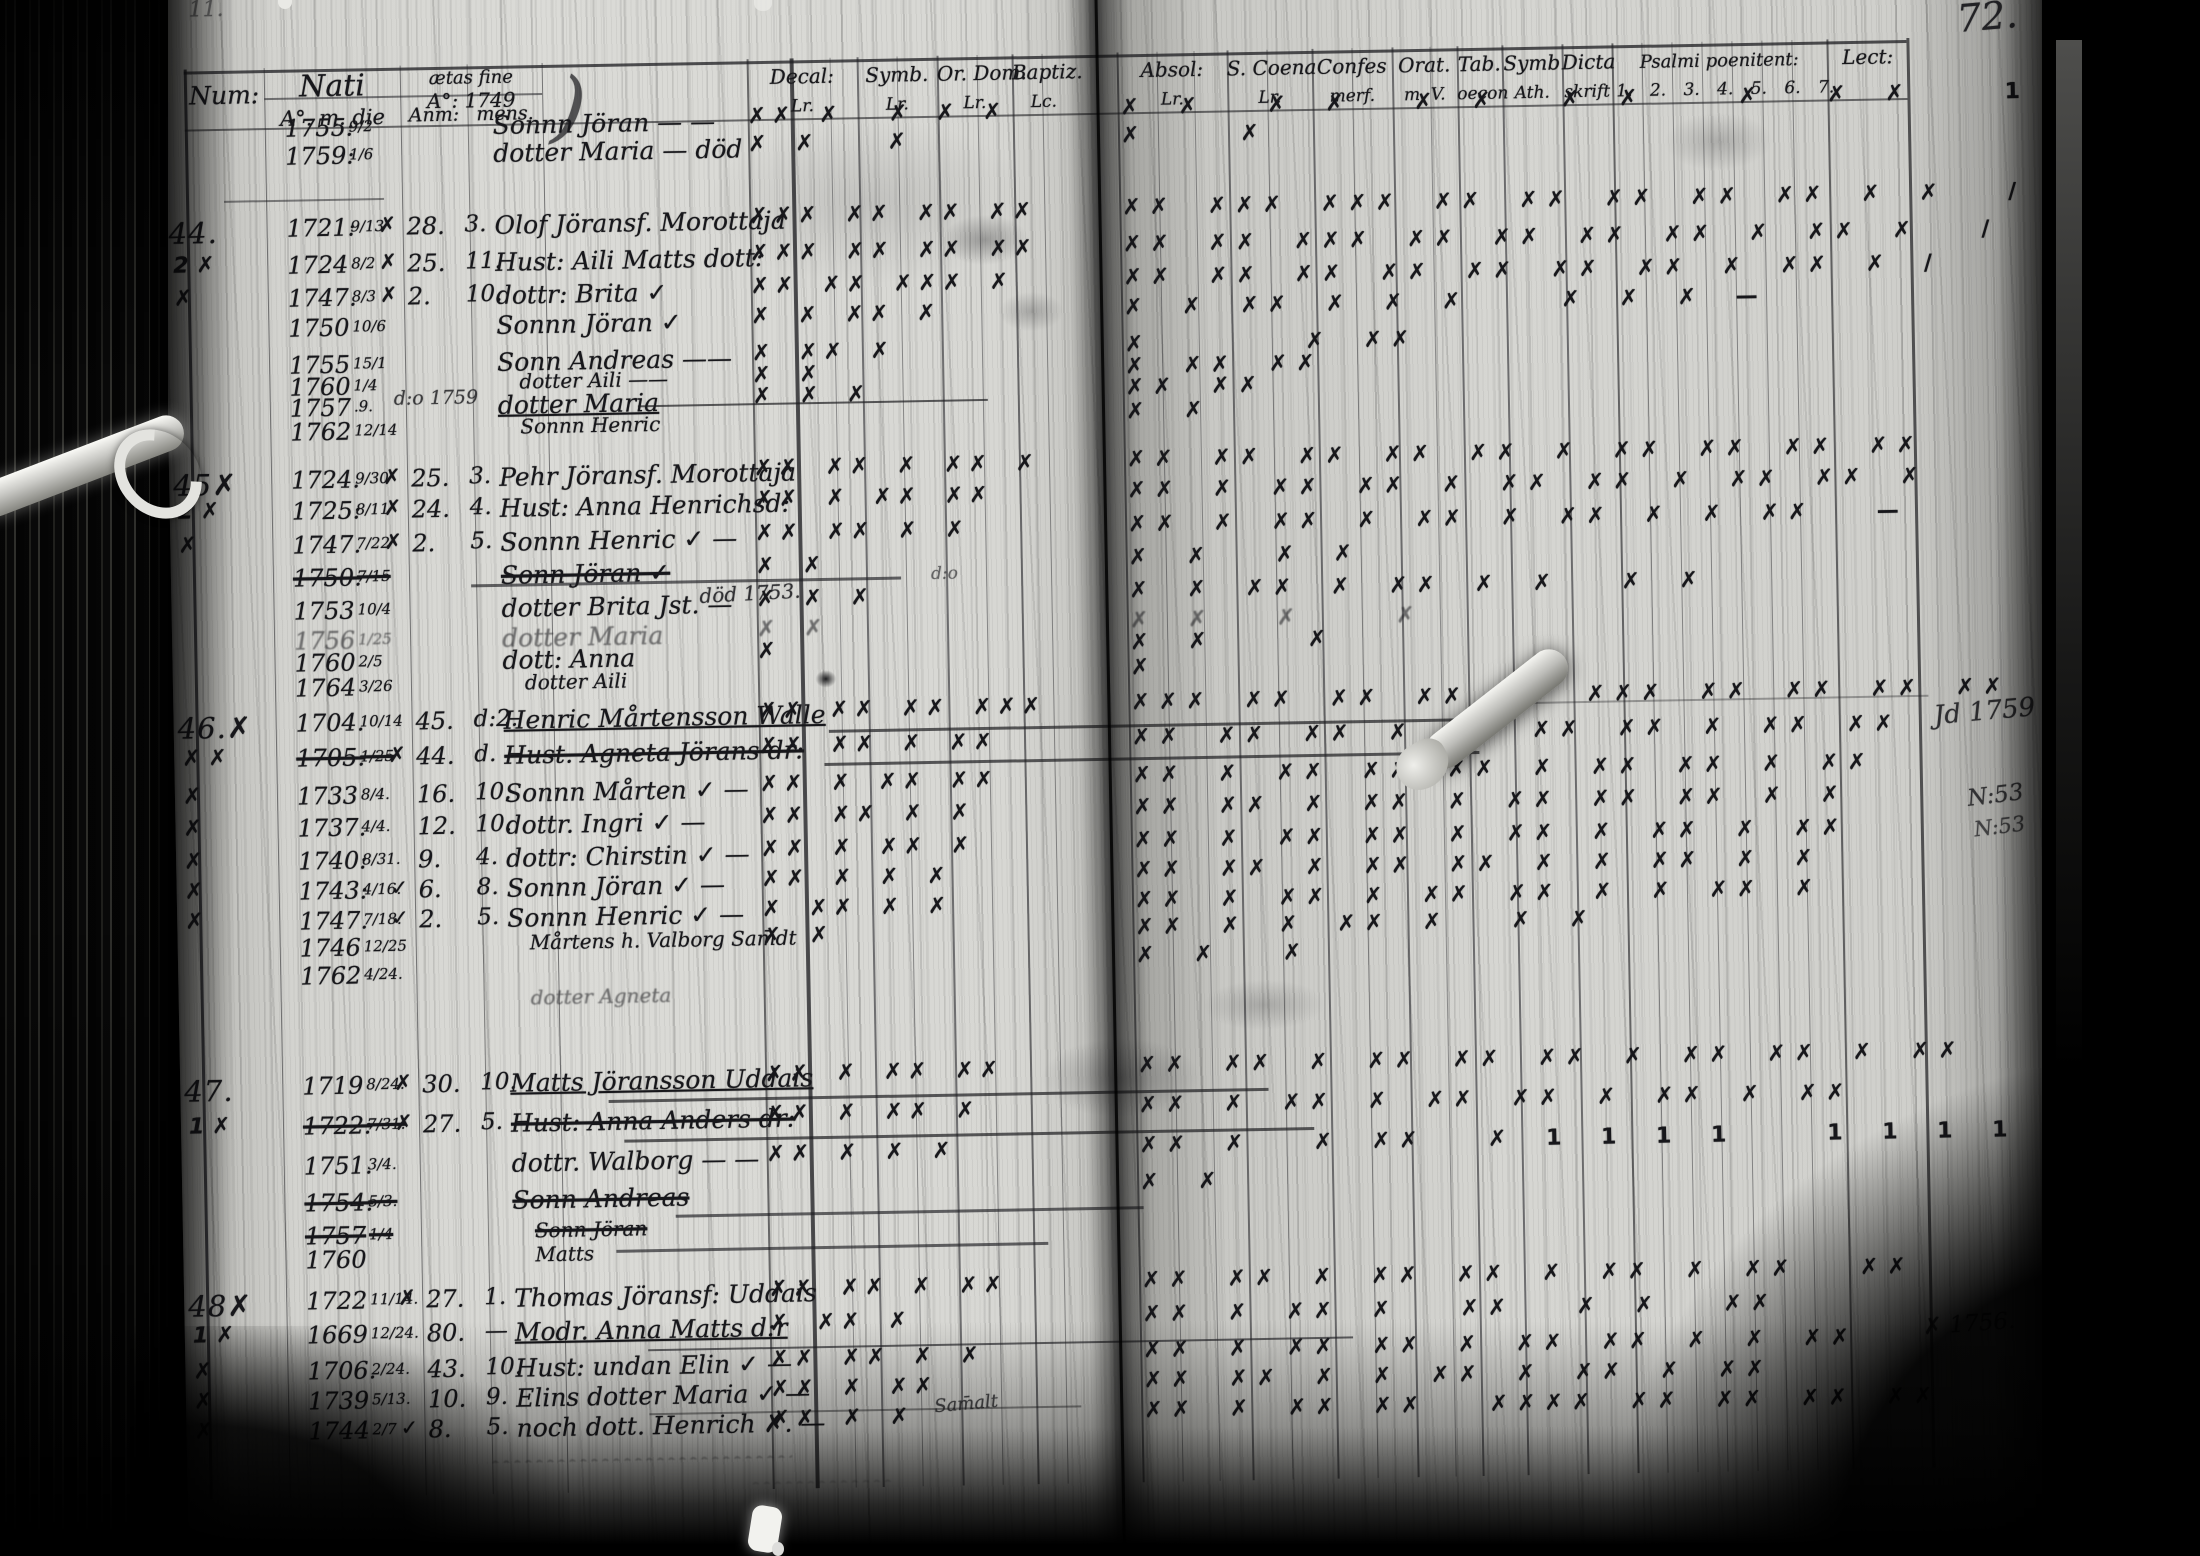 Image resolution: width=2200 pixels, height=1556 pixels. Describe the element at coordinates (1351, 66) in the screenshot. I see `column-label: Confes` at that location.